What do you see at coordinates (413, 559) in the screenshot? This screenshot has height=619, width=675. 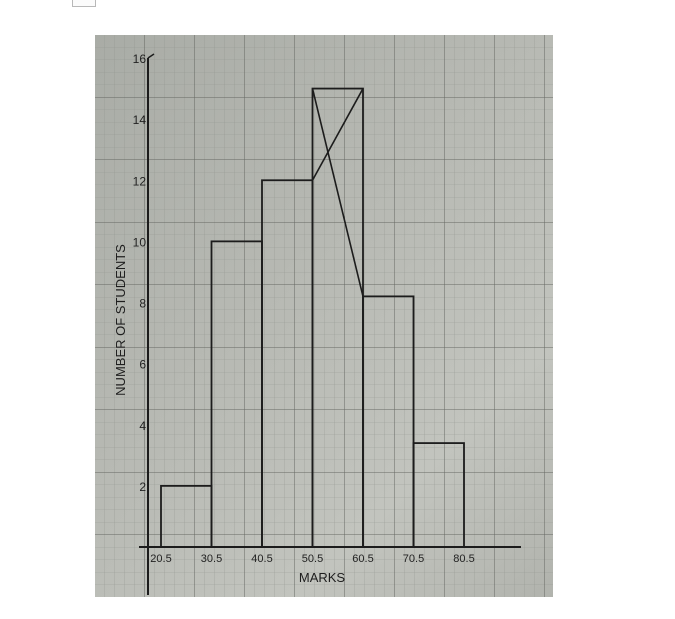 I see `x-tick-label: 70.5` at bounding box center [413, 559].